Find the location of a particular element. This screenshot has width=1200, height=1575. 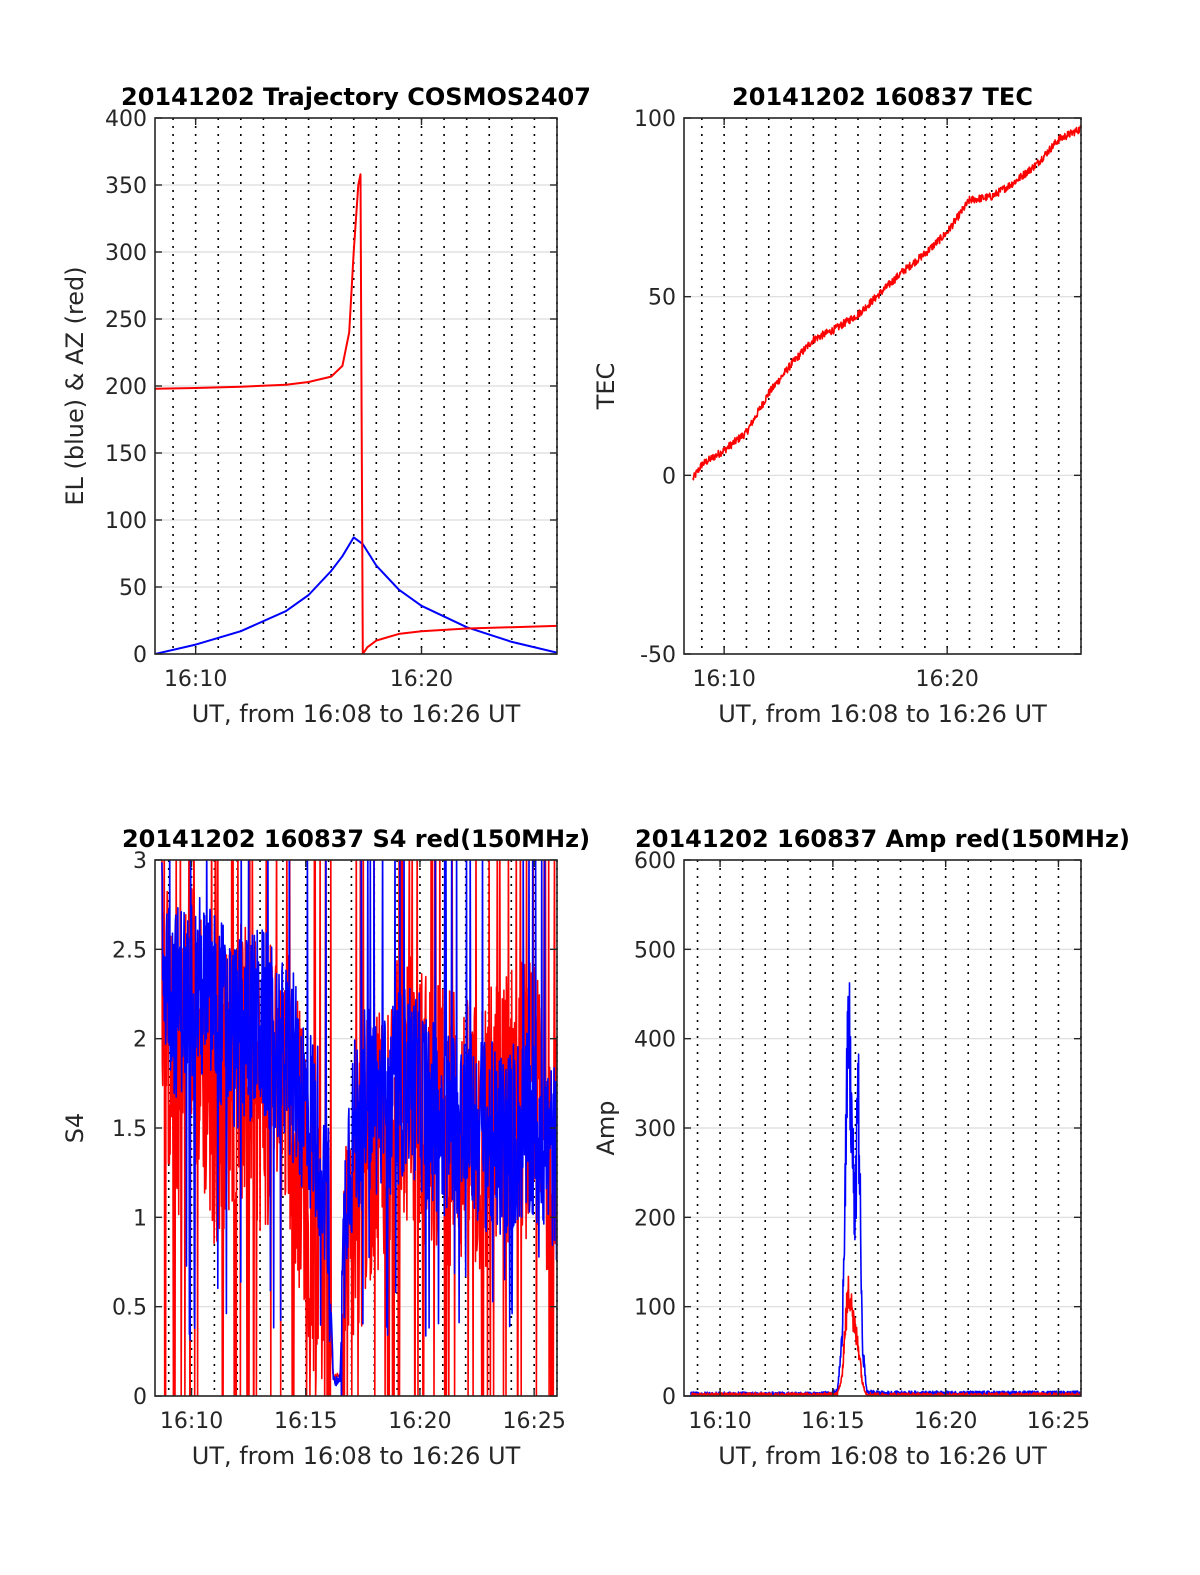

y-tick-label: 150 is located at coordinates (126, 454).